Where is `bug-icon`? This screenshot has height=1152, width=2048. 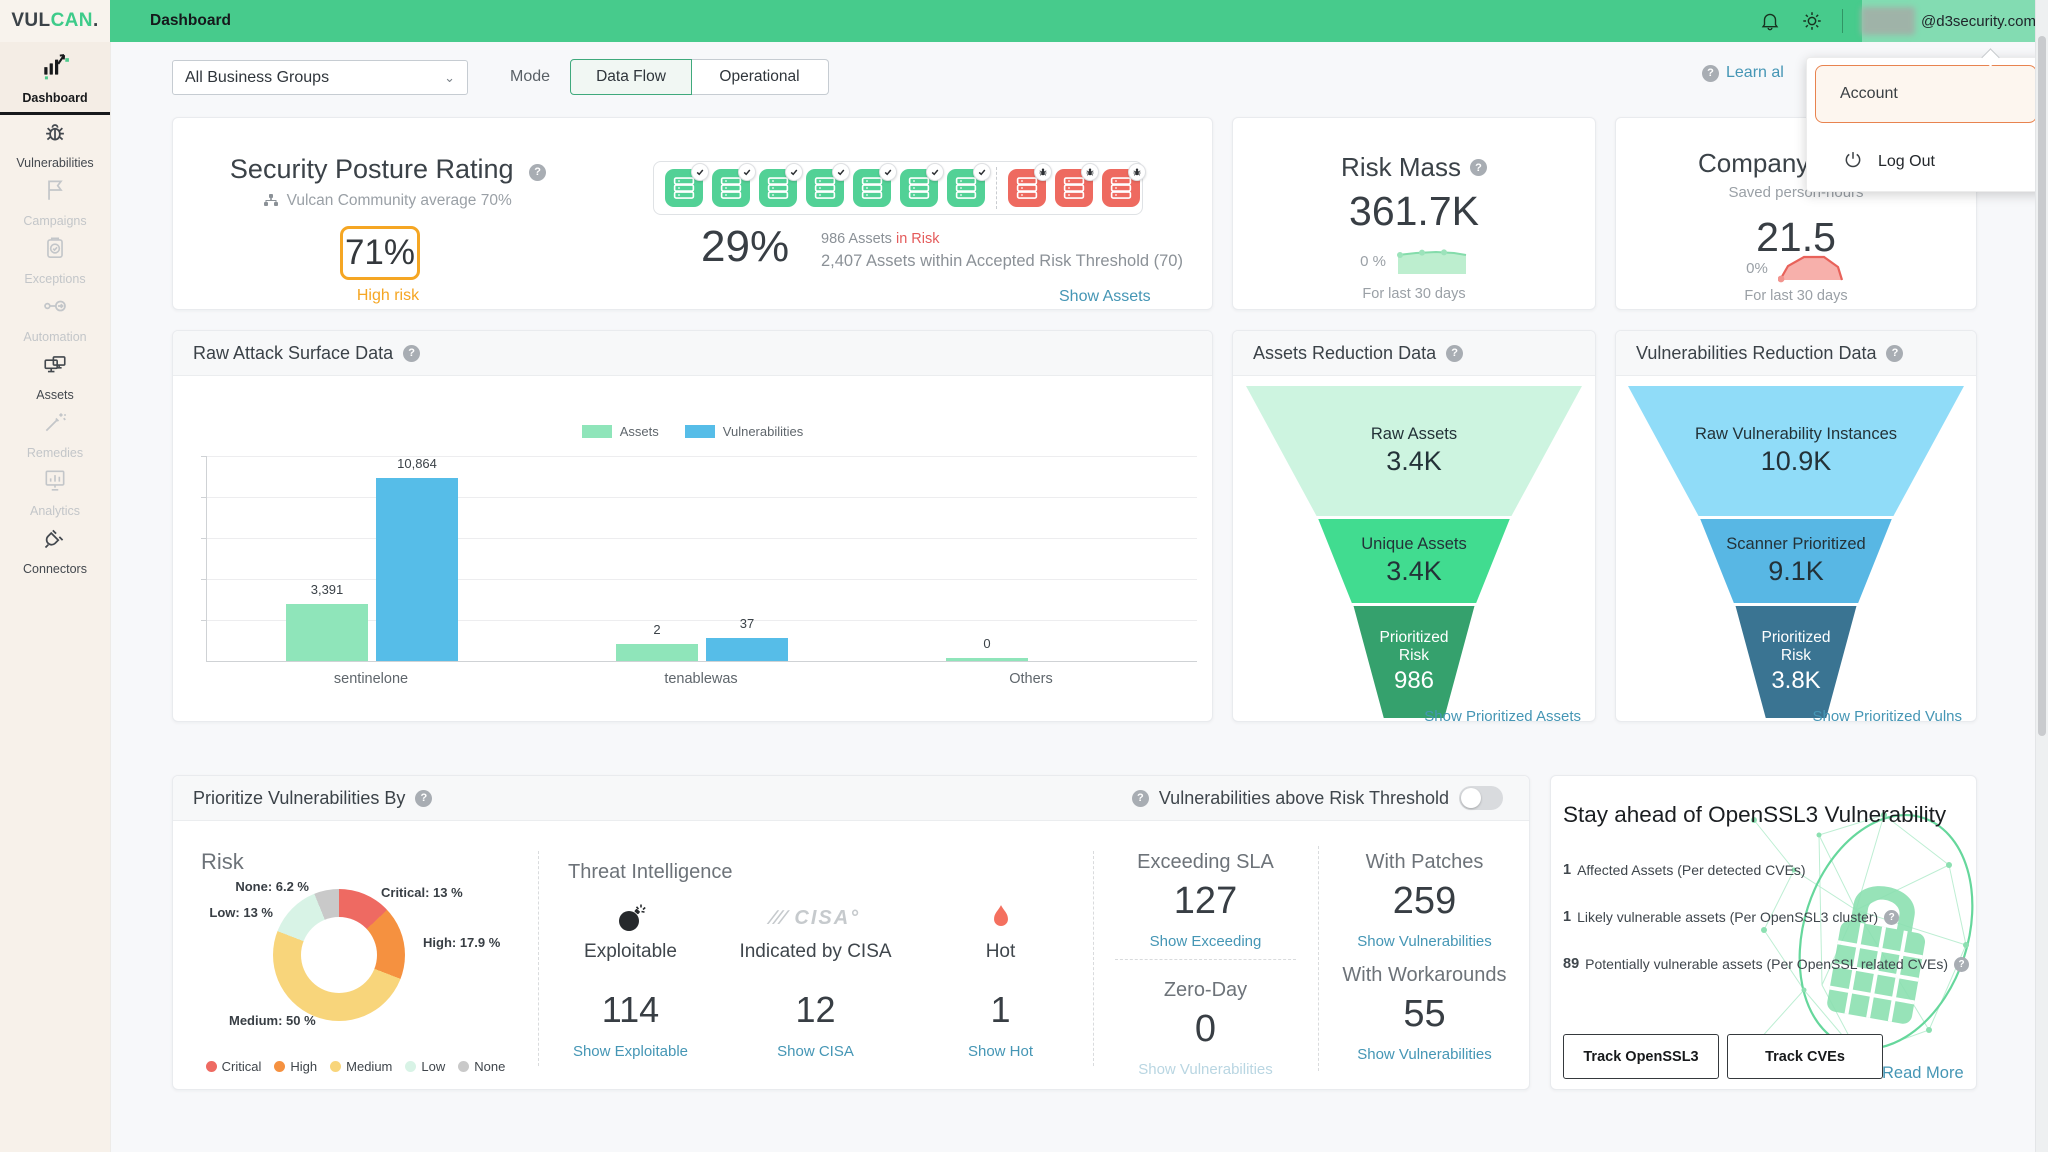 bug-icon is located at coordinates (55, 134).